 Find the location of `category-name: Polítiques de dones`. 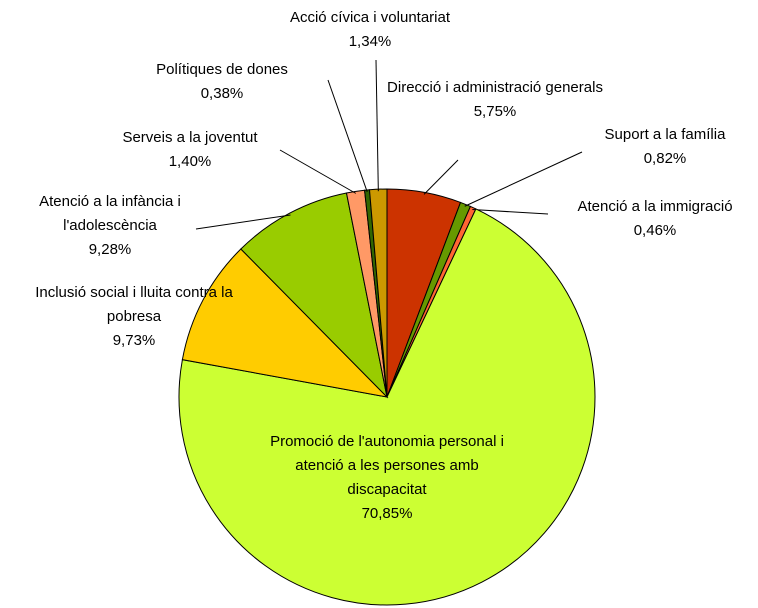

category-name: Polítiques de dones is located at coordinates (222, 69).